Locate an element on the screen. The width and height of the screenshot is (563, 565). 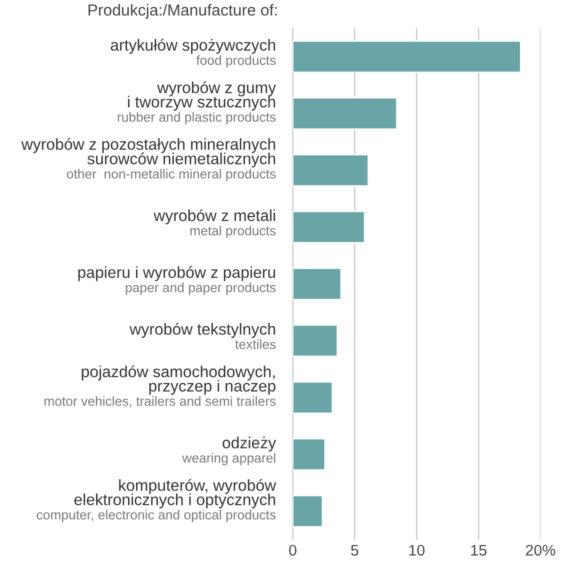
y-tick-label: odzieży wearing apparel is located at coordinates (229, 451).